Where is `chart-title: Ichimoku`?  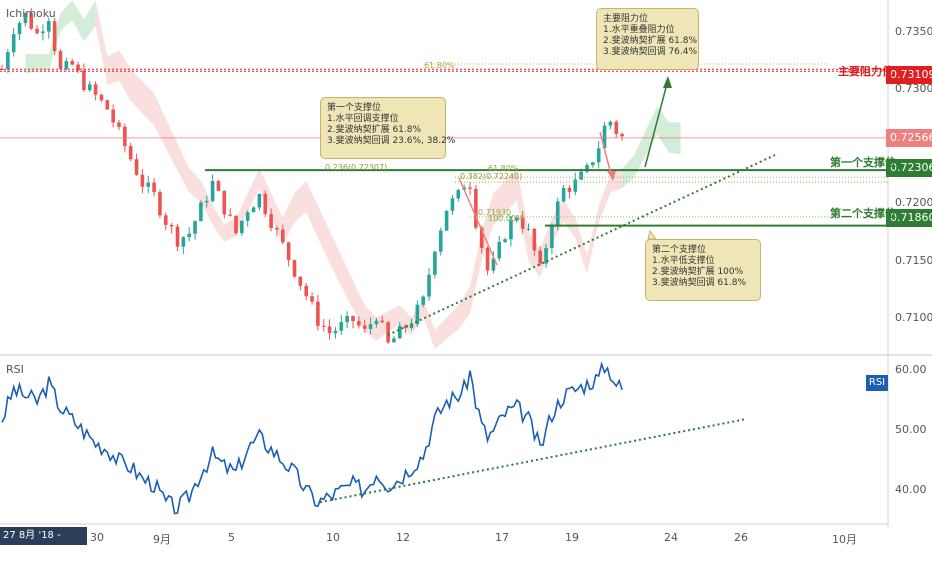 chart-title: Ichimoku is located at coordinates (31, 13).